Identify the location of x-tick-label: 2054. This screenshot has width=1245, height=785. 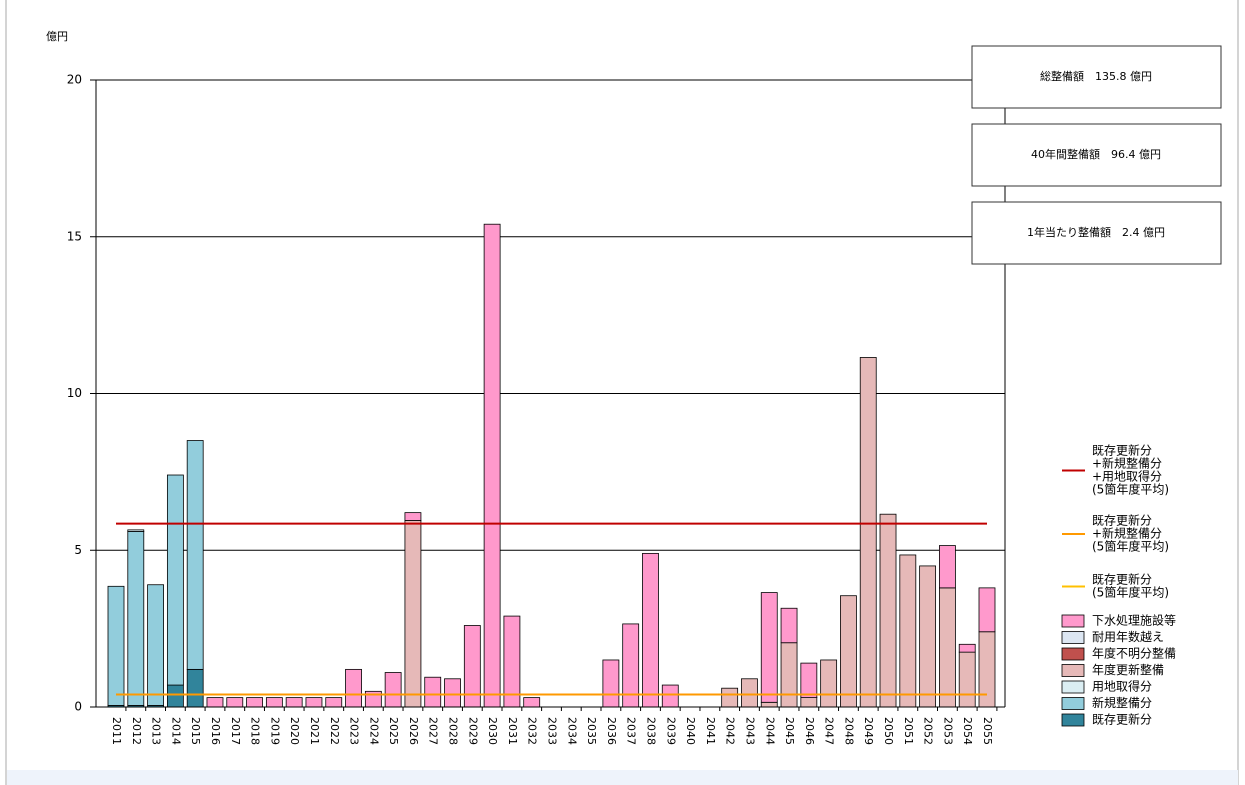
(967, 731).